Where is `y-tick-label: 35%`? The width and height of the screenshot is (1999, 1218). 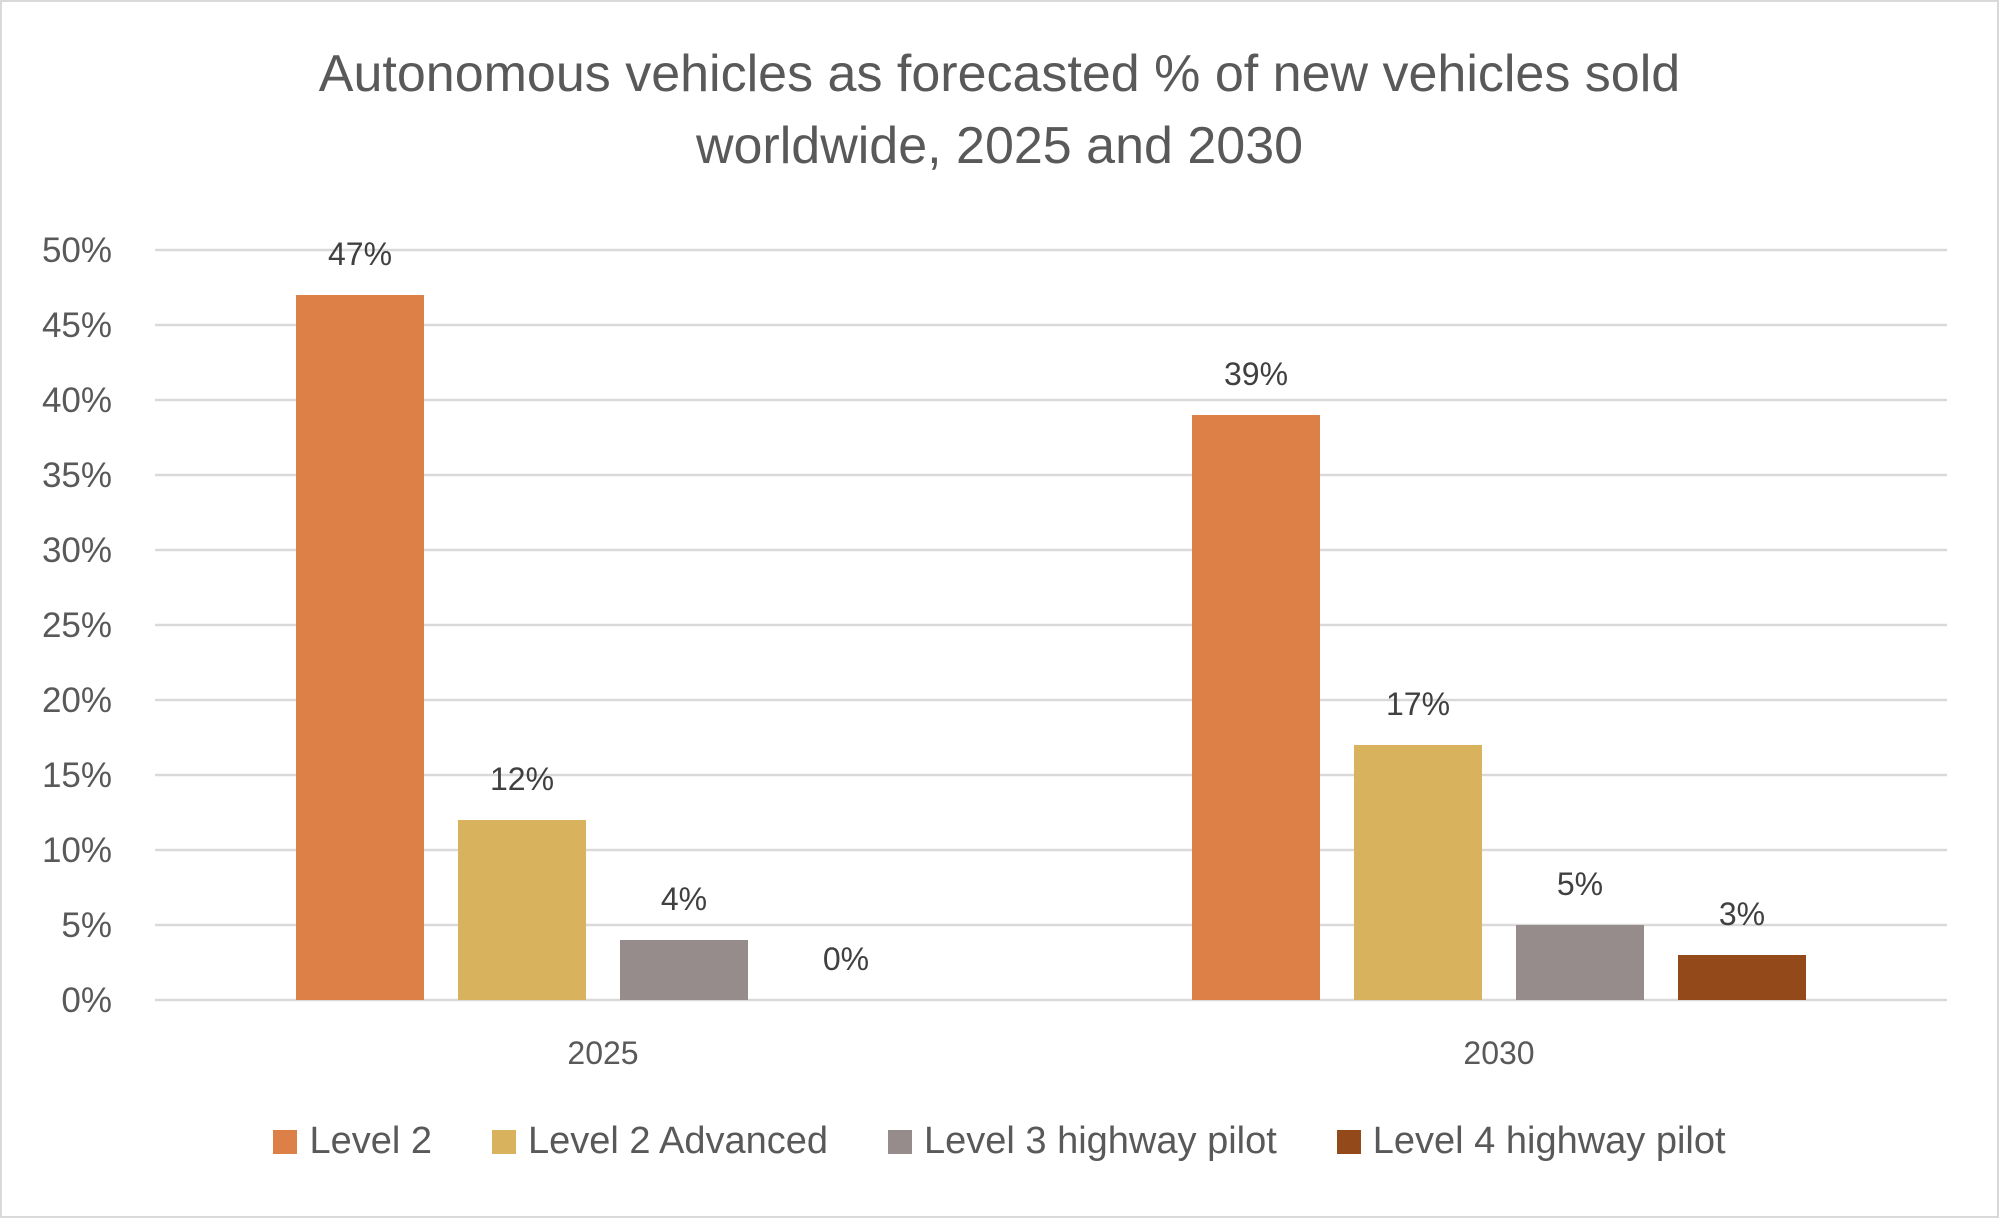
y-tick-label: 35% is located at coordinates (77, 475).